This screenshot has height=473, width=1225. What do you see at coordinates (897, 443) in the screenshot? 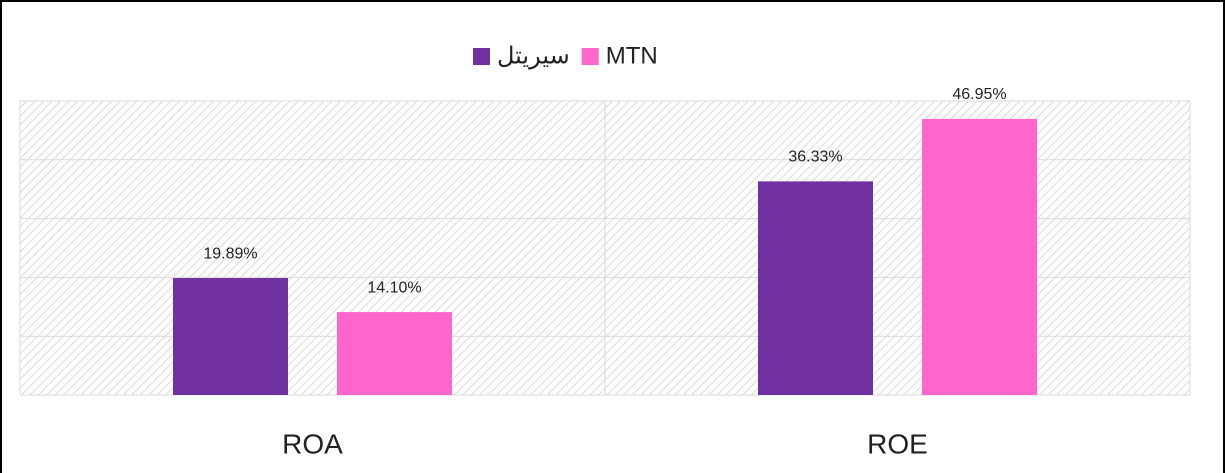
I see `x-tick-label: ROE` at bounding box center [897, 443].